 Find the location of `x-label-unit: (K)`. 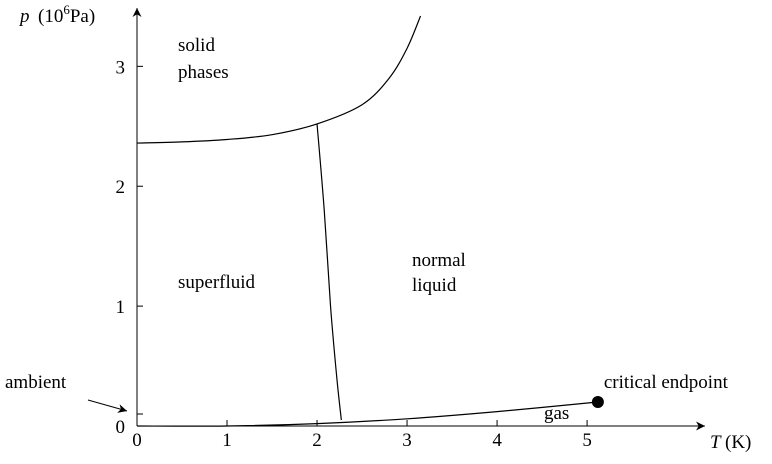

x-label-unit: (K) is located at coordinates (738, 442).